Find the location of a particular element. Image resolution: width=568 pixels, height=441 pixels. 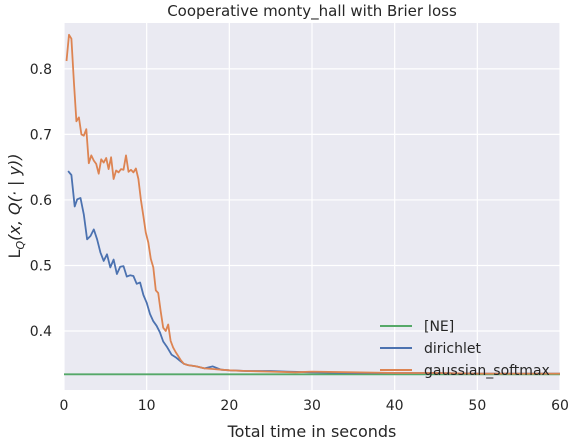

x-tick-label: 30 is located at coordinates (312, 406).